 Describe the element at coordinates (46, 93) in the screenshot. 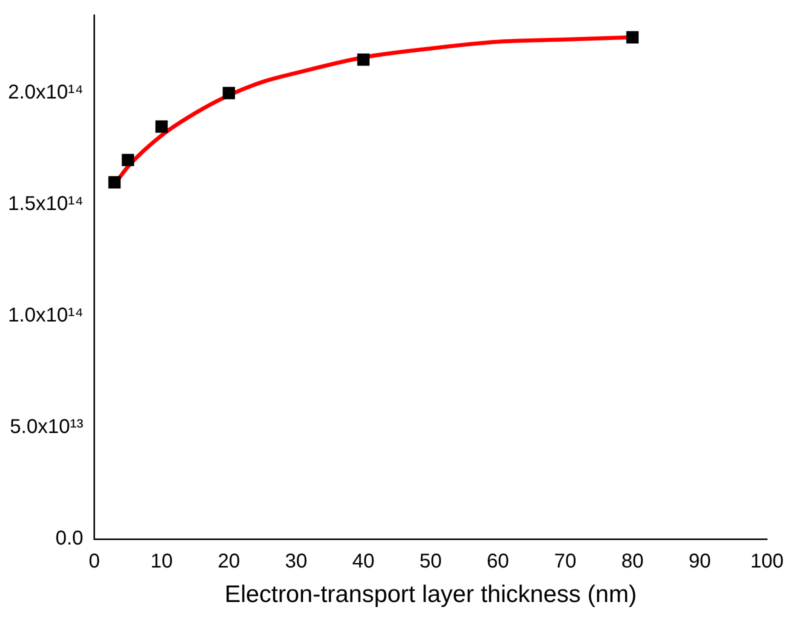

I see `y-tick-label: 2.0x10¹⁴` at that location.